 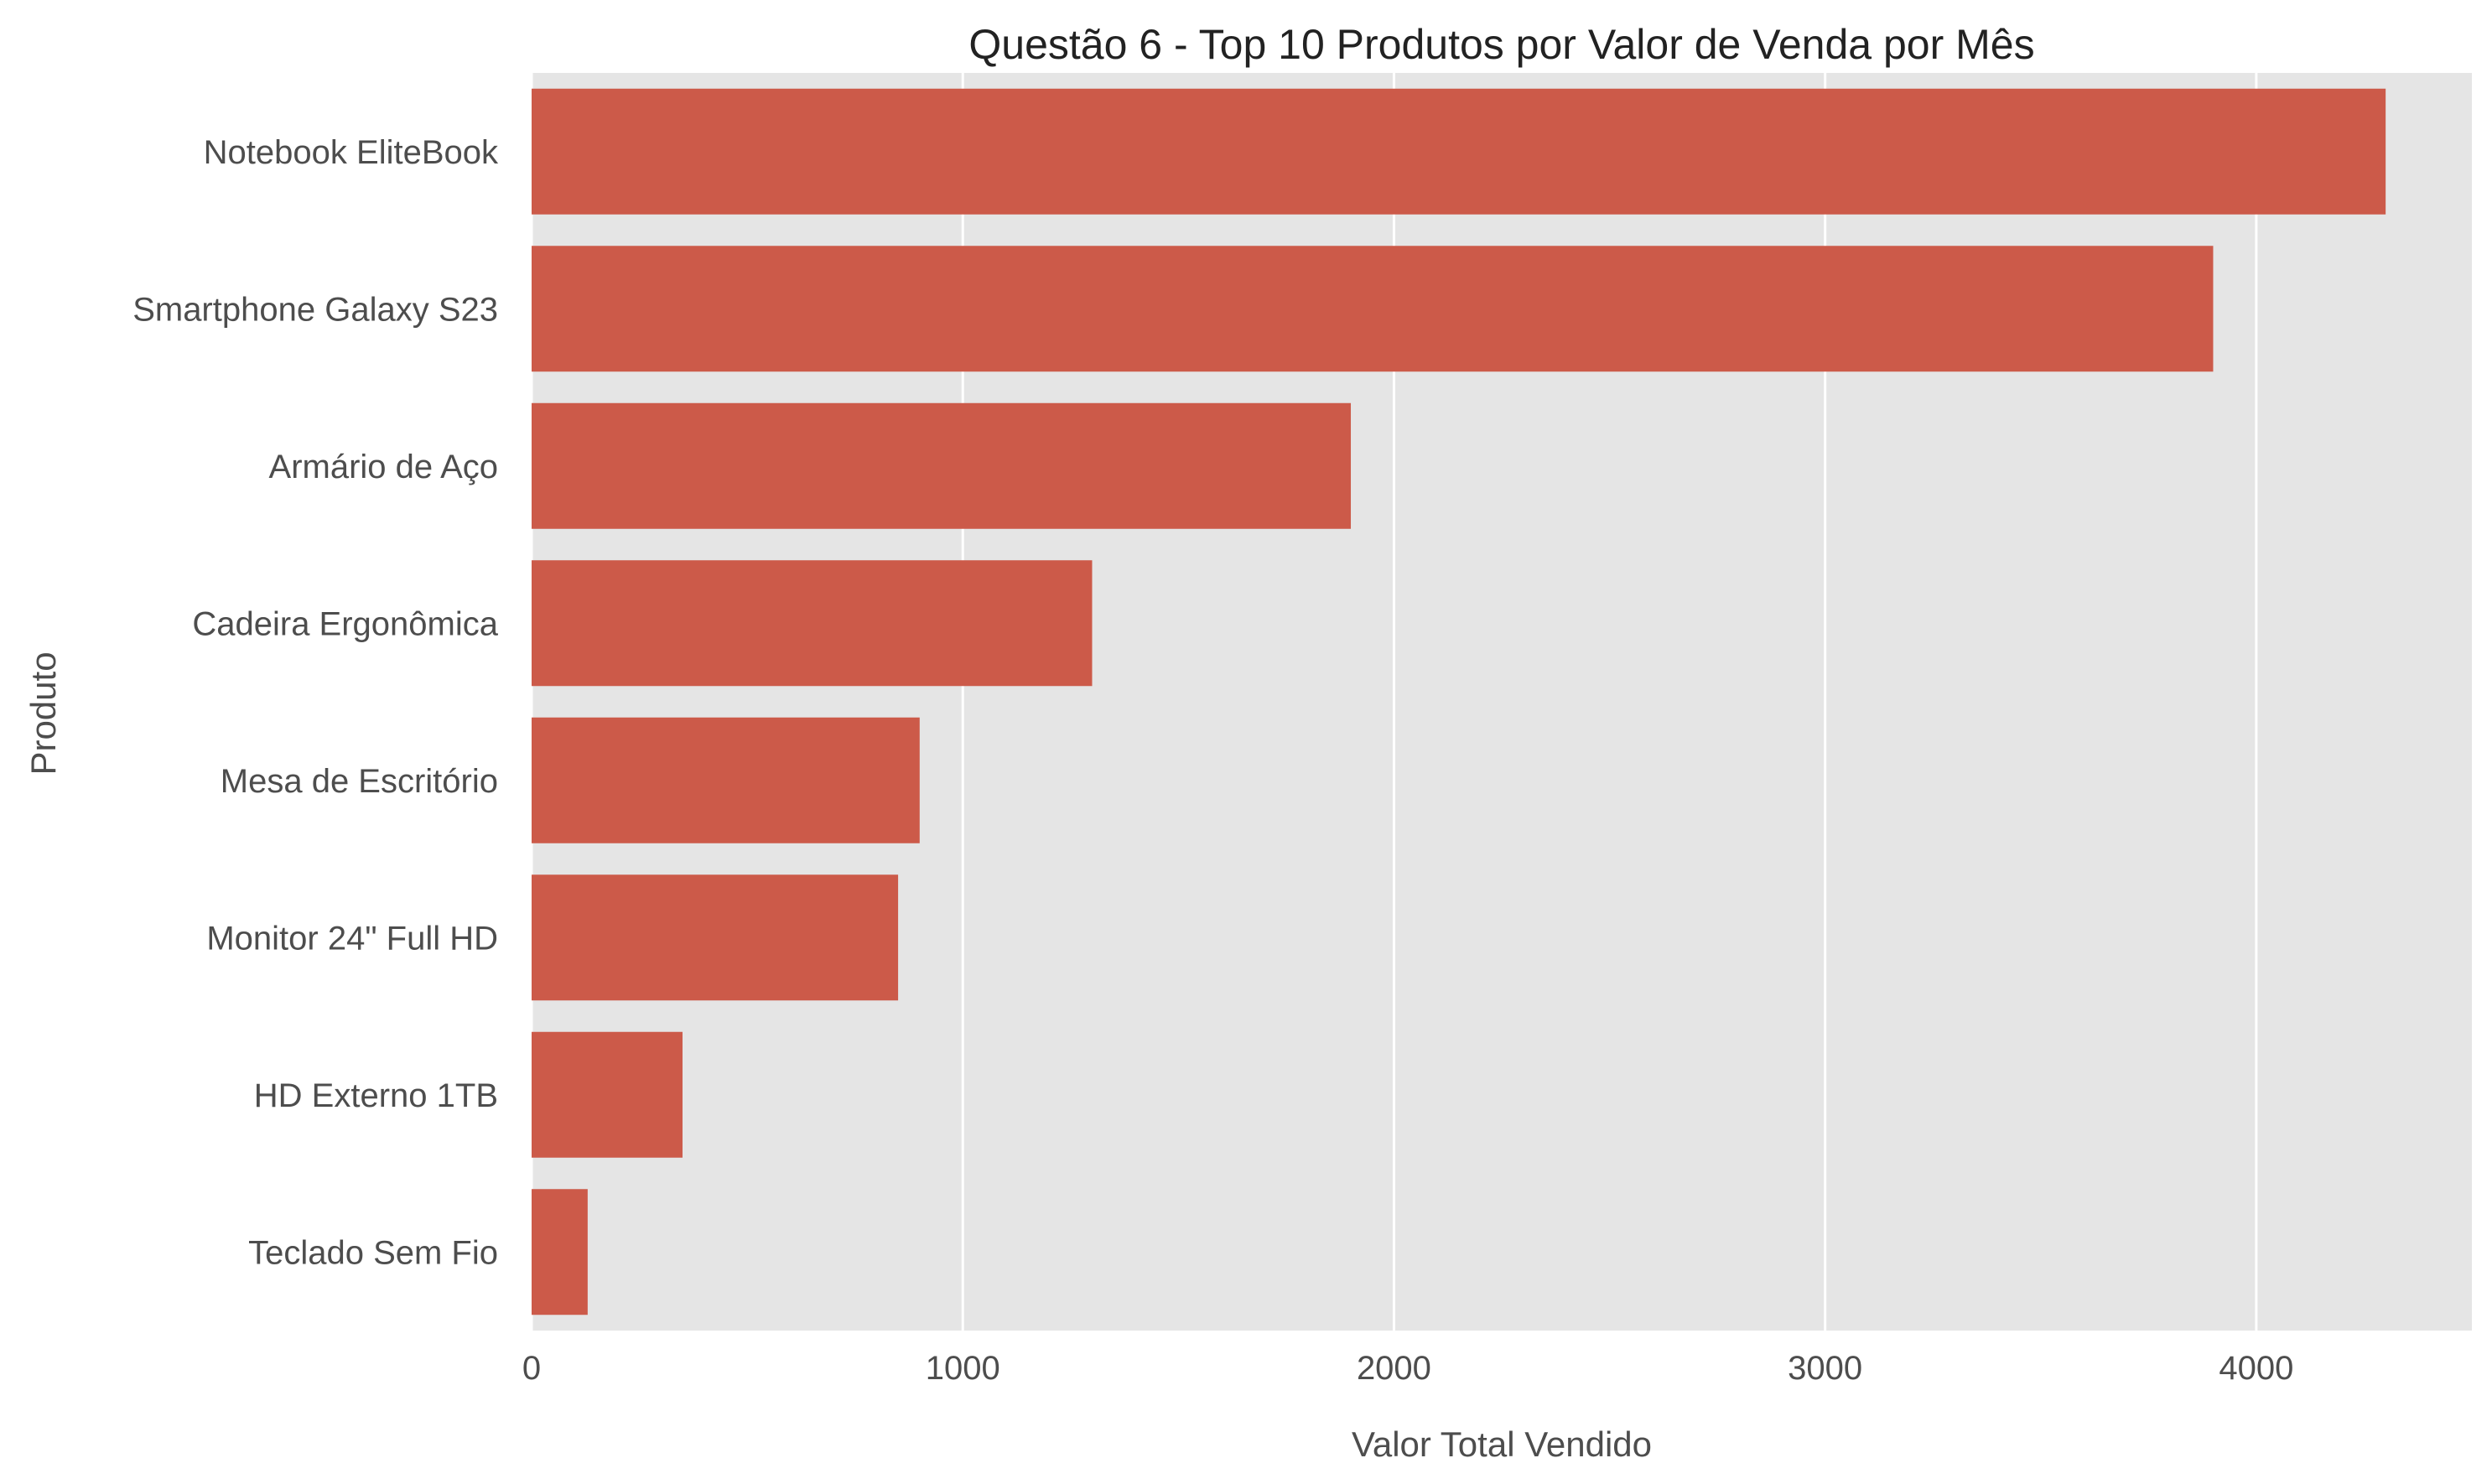 What do you see at coordinates (531, 1368) in the screenshot?
I see `x-tick-label: 0` at bounding box center [531, 1368].